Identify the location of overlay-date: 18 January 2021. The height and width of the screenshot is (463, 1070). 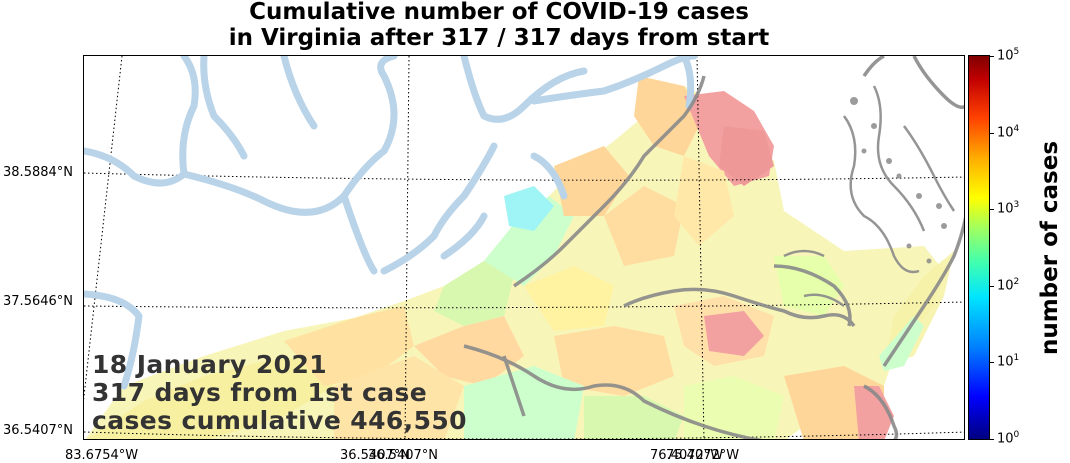
(210, 364).